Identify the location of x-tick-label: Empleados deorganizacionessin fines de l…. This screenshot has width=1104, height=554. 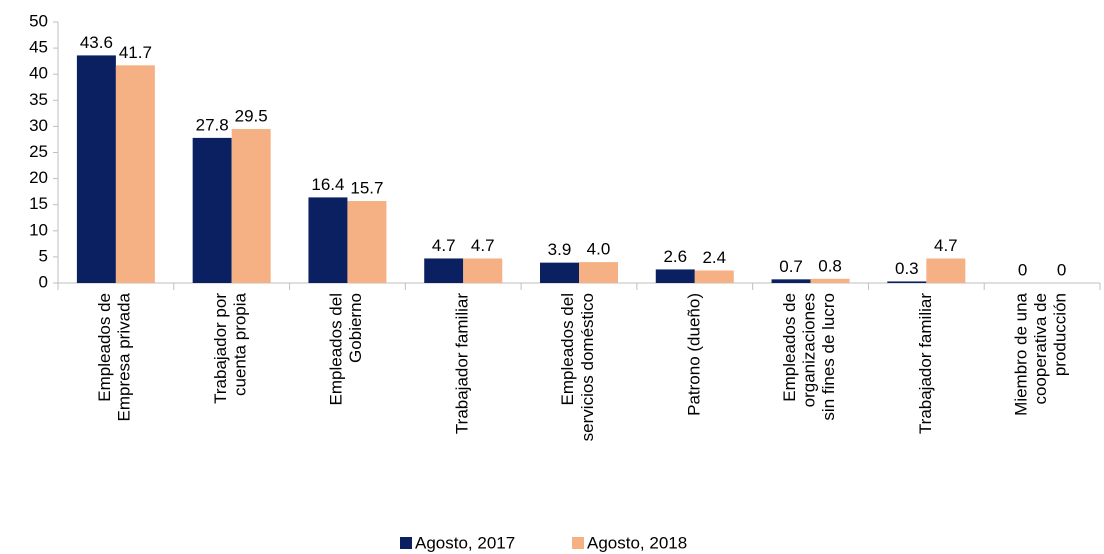
(809, 357).